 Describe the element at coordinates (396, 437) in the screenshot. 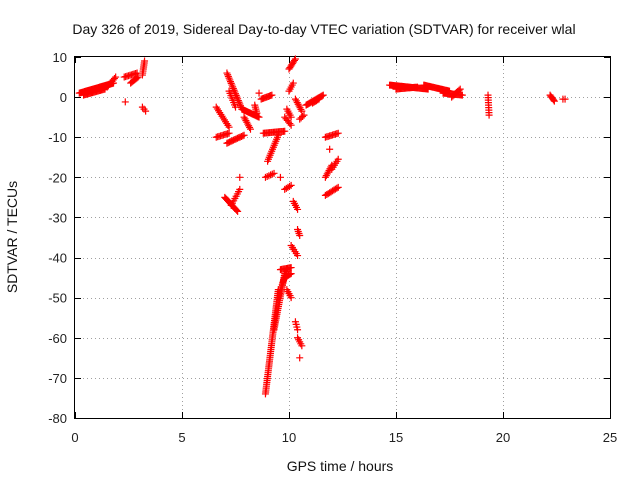

I see `x-tick-label: 15` at that location.